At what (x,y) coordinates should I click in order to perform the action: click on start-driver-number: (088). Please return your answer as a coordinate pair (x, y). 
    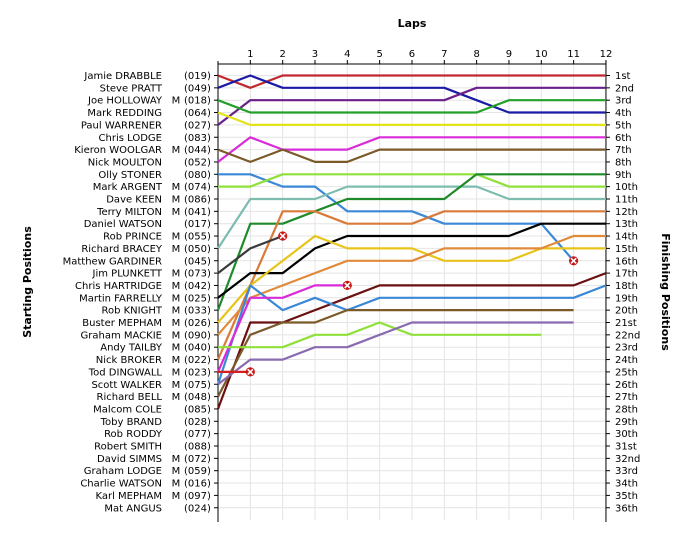
    Looking at the image, I should click on (197, 447).